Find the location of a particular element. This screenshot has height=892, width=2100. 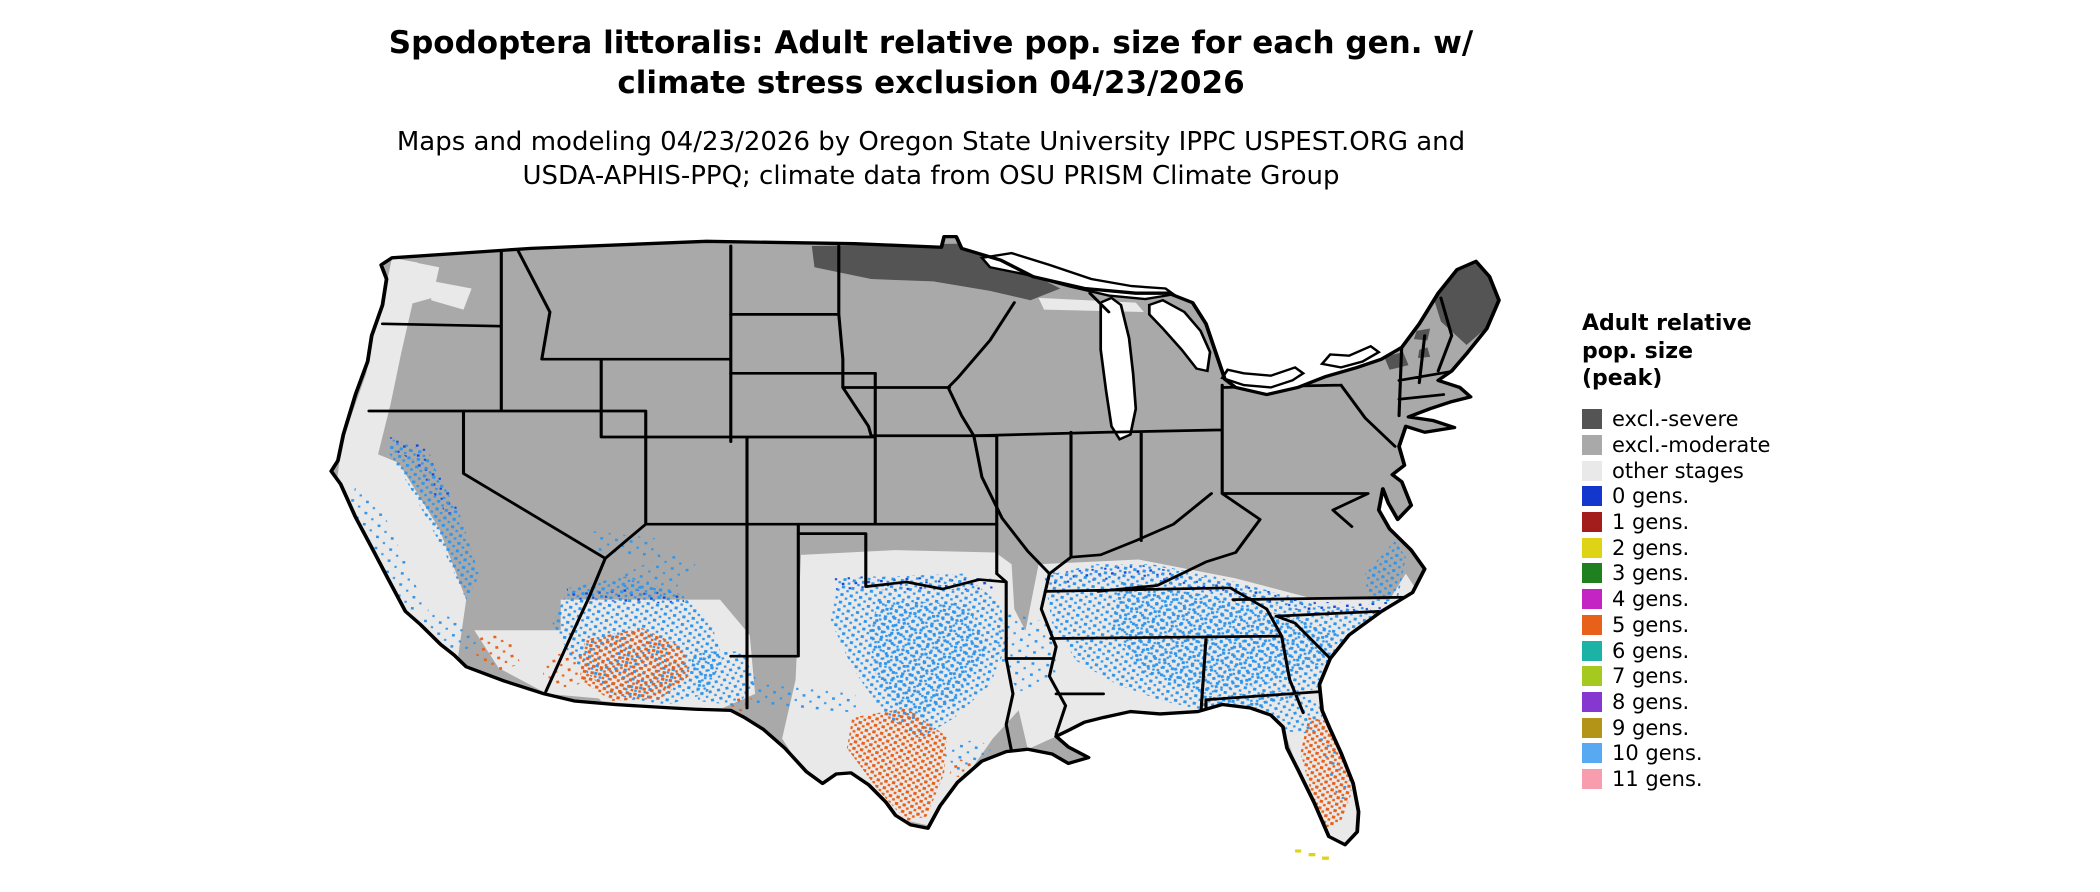

legend-row-0-gens: 0 gens. is located at coordinates (1727, 497).